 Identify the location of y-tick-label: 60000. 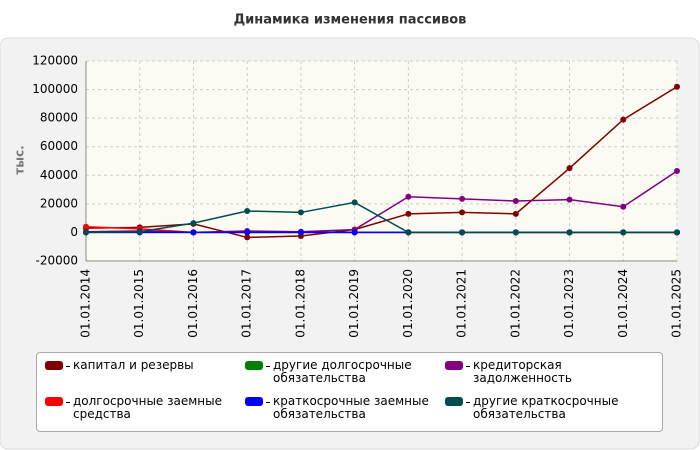
(59, 146).